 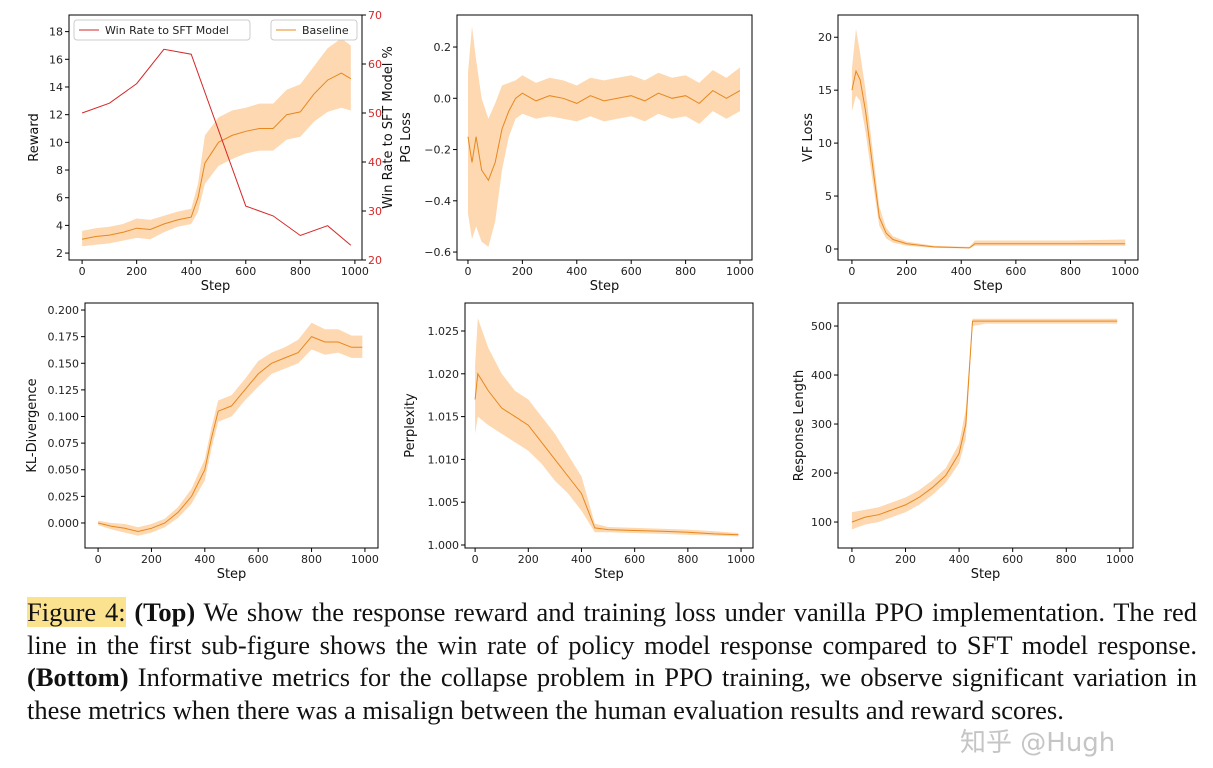 What do you see at coordinates (410, 425) in the screenshot?
I see `perplexity-ylabel: Perplexity` at bounding box center [410, 425].